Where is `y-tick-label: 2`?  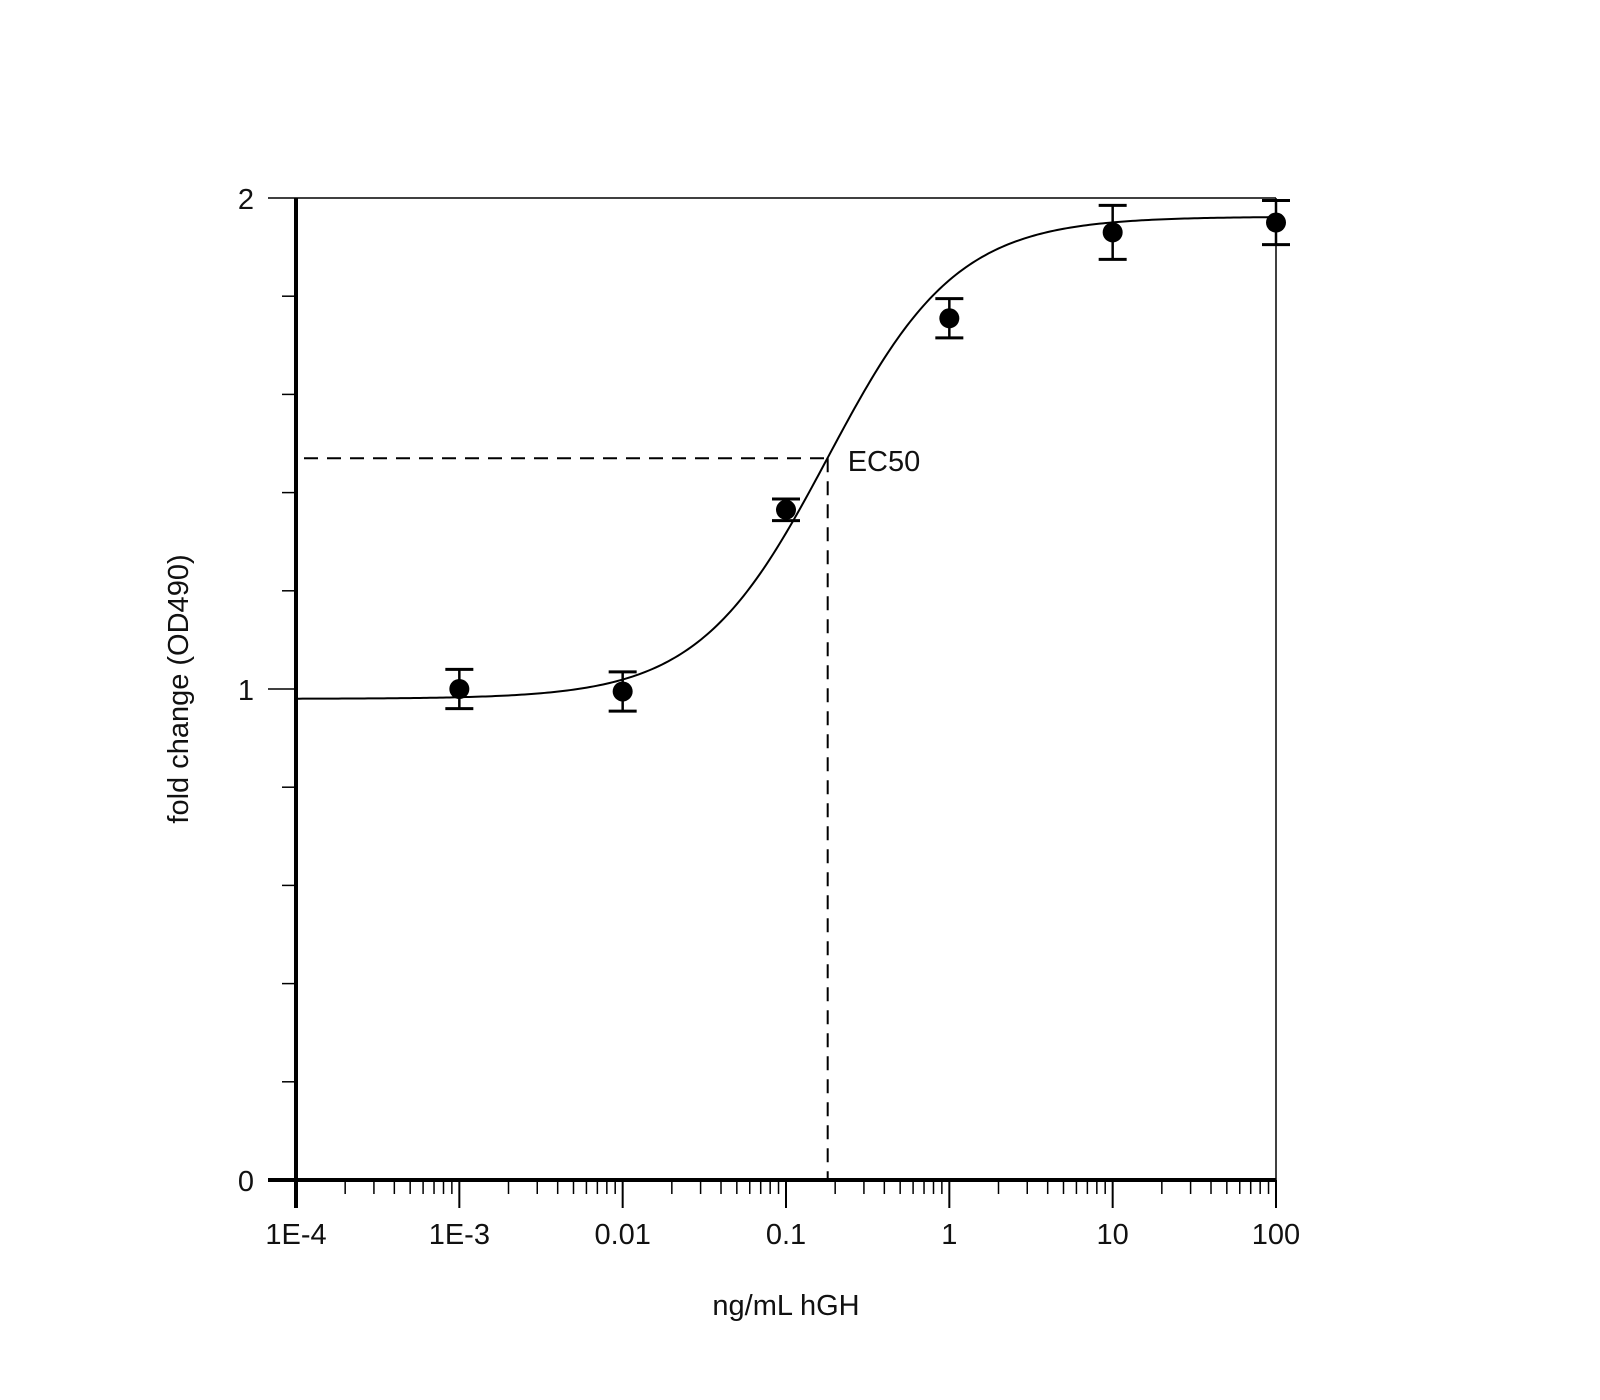
y-tick-label: 2 is located at coordinates (246, 200).